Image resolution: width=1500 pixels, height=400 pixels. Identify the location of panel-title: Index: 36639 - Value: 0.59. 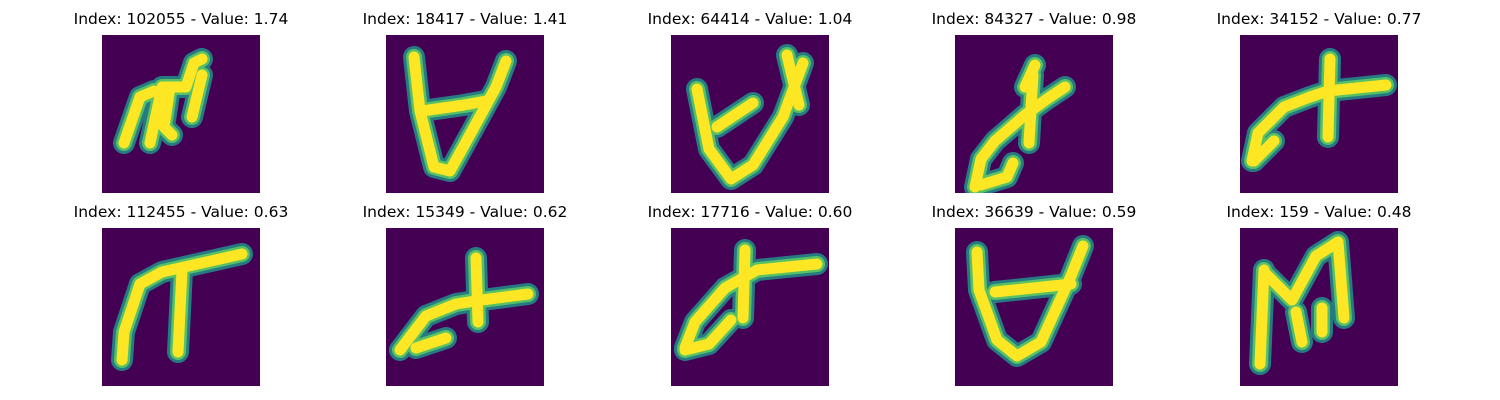
(1034, 212).